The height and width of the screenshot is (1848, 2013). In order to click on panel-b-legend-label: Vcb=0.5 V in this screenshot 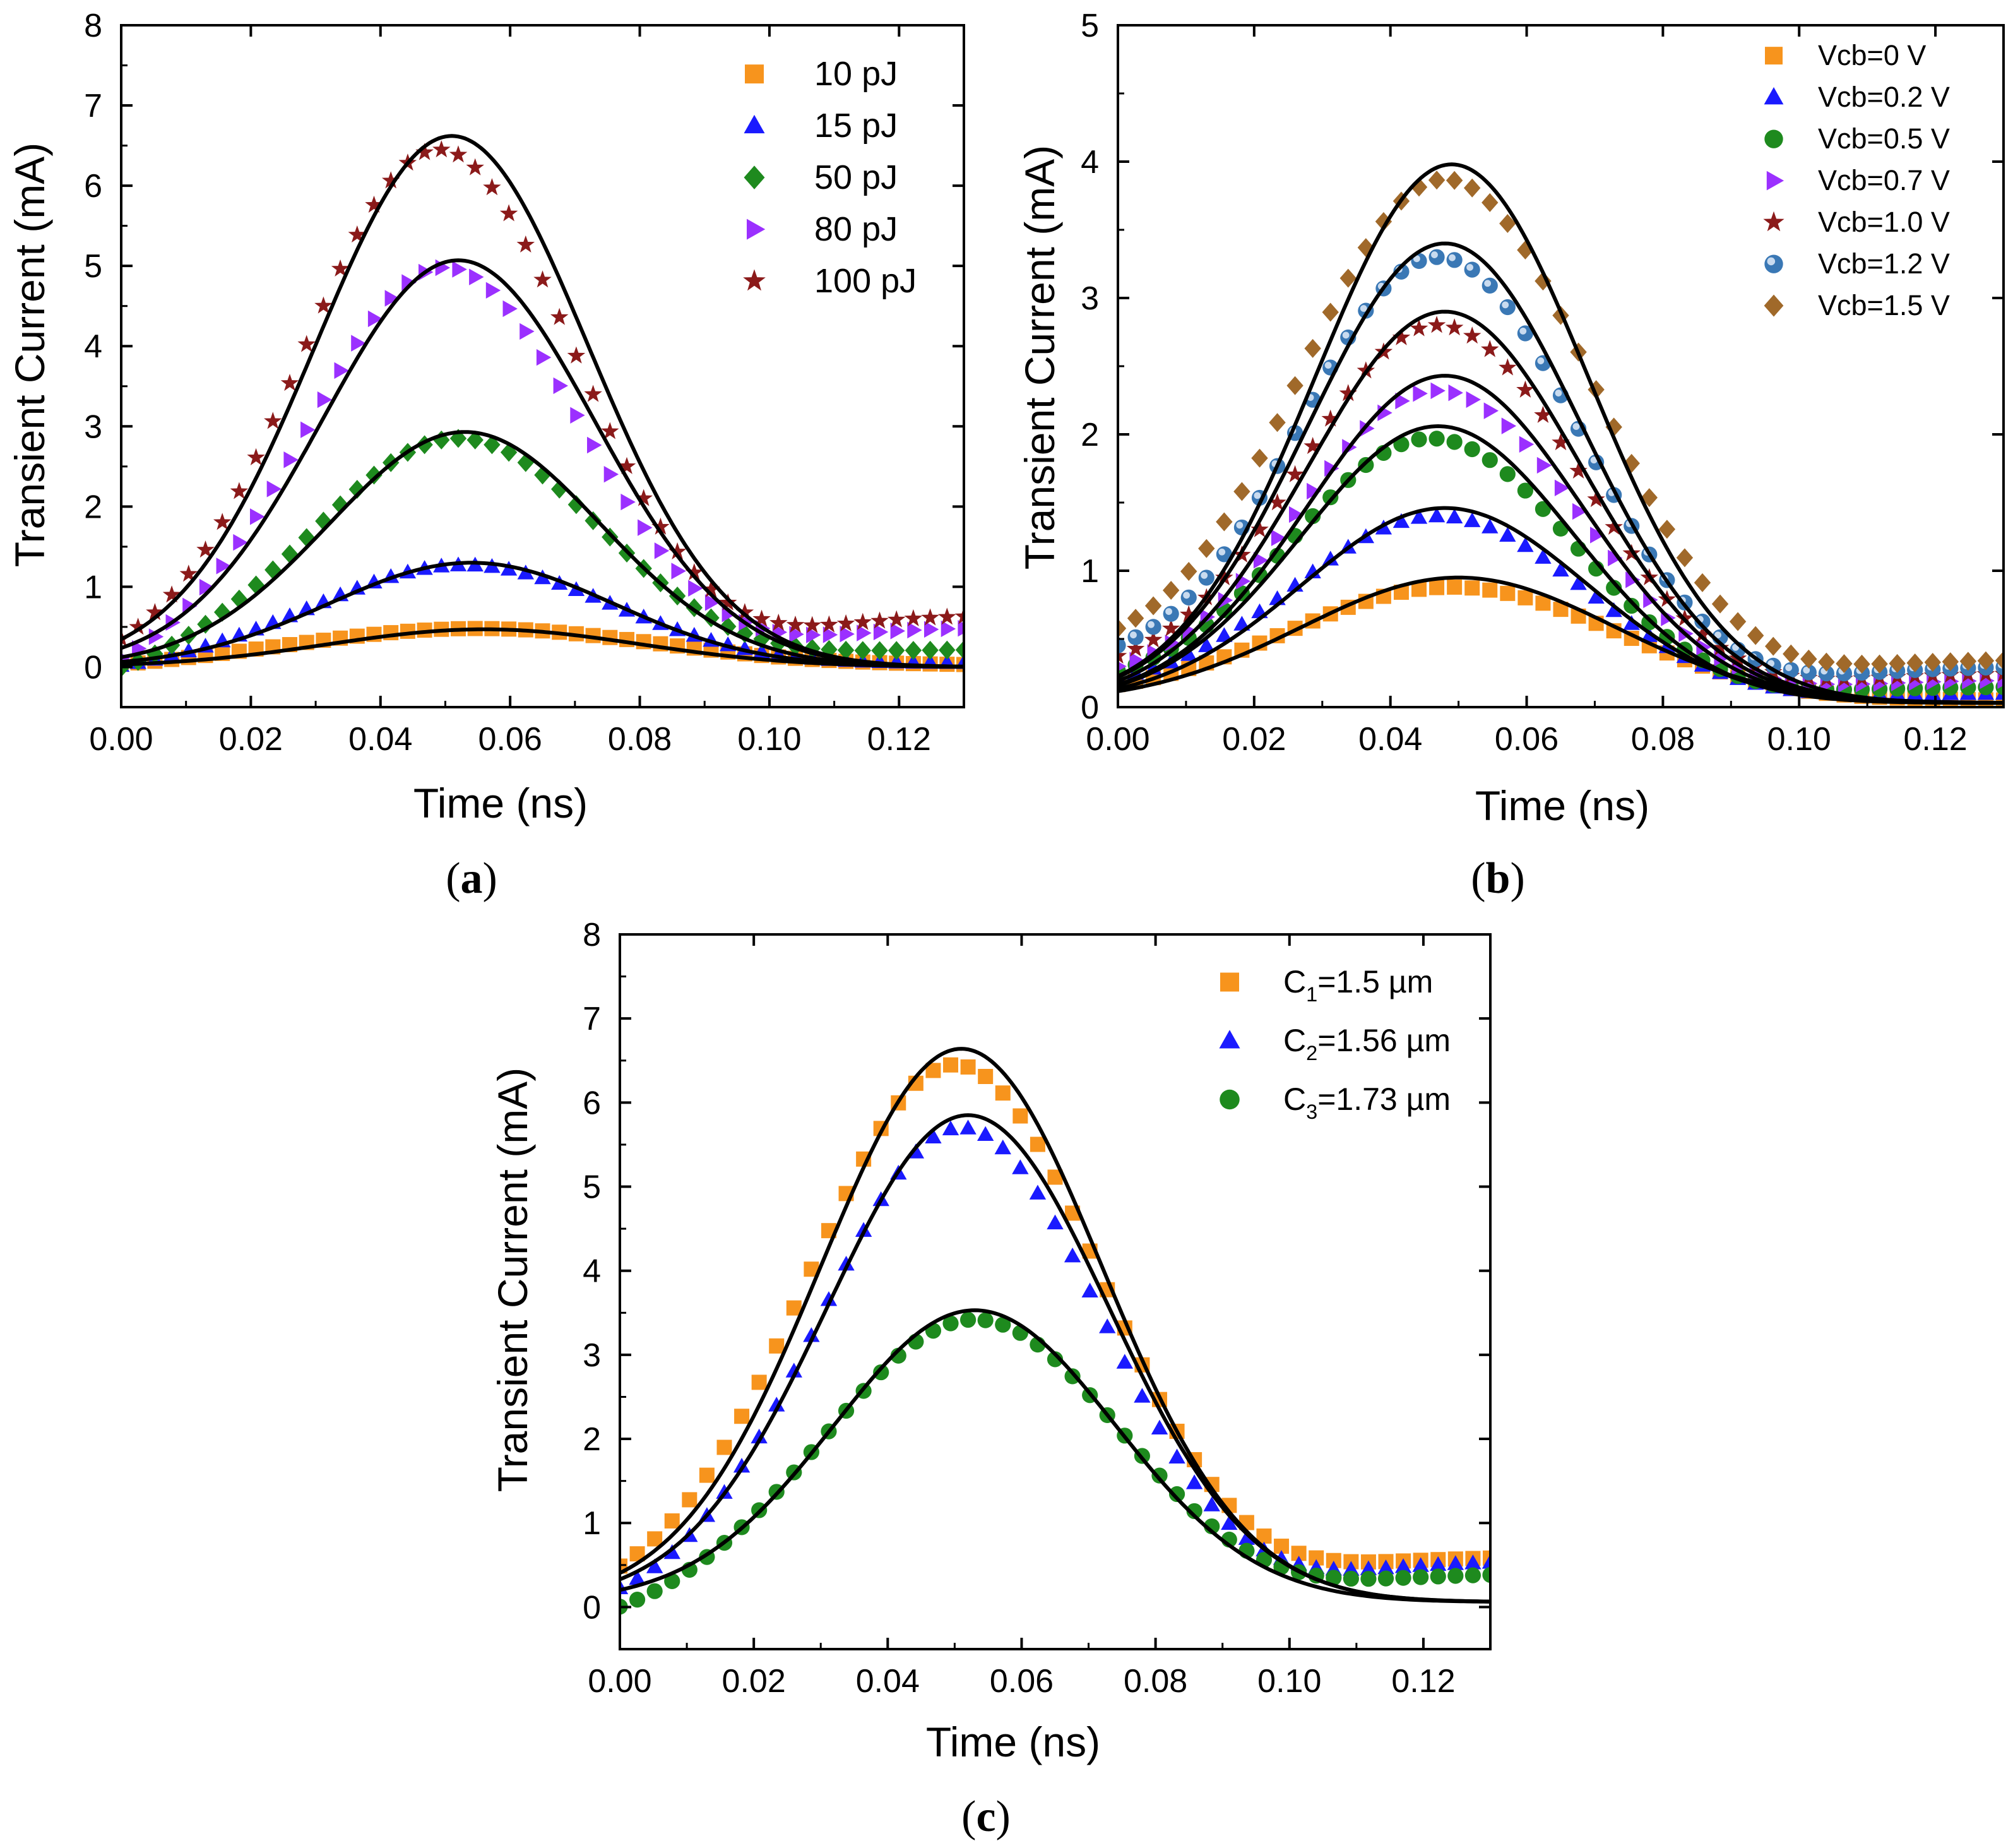, I will do `click(1884, 138)`.